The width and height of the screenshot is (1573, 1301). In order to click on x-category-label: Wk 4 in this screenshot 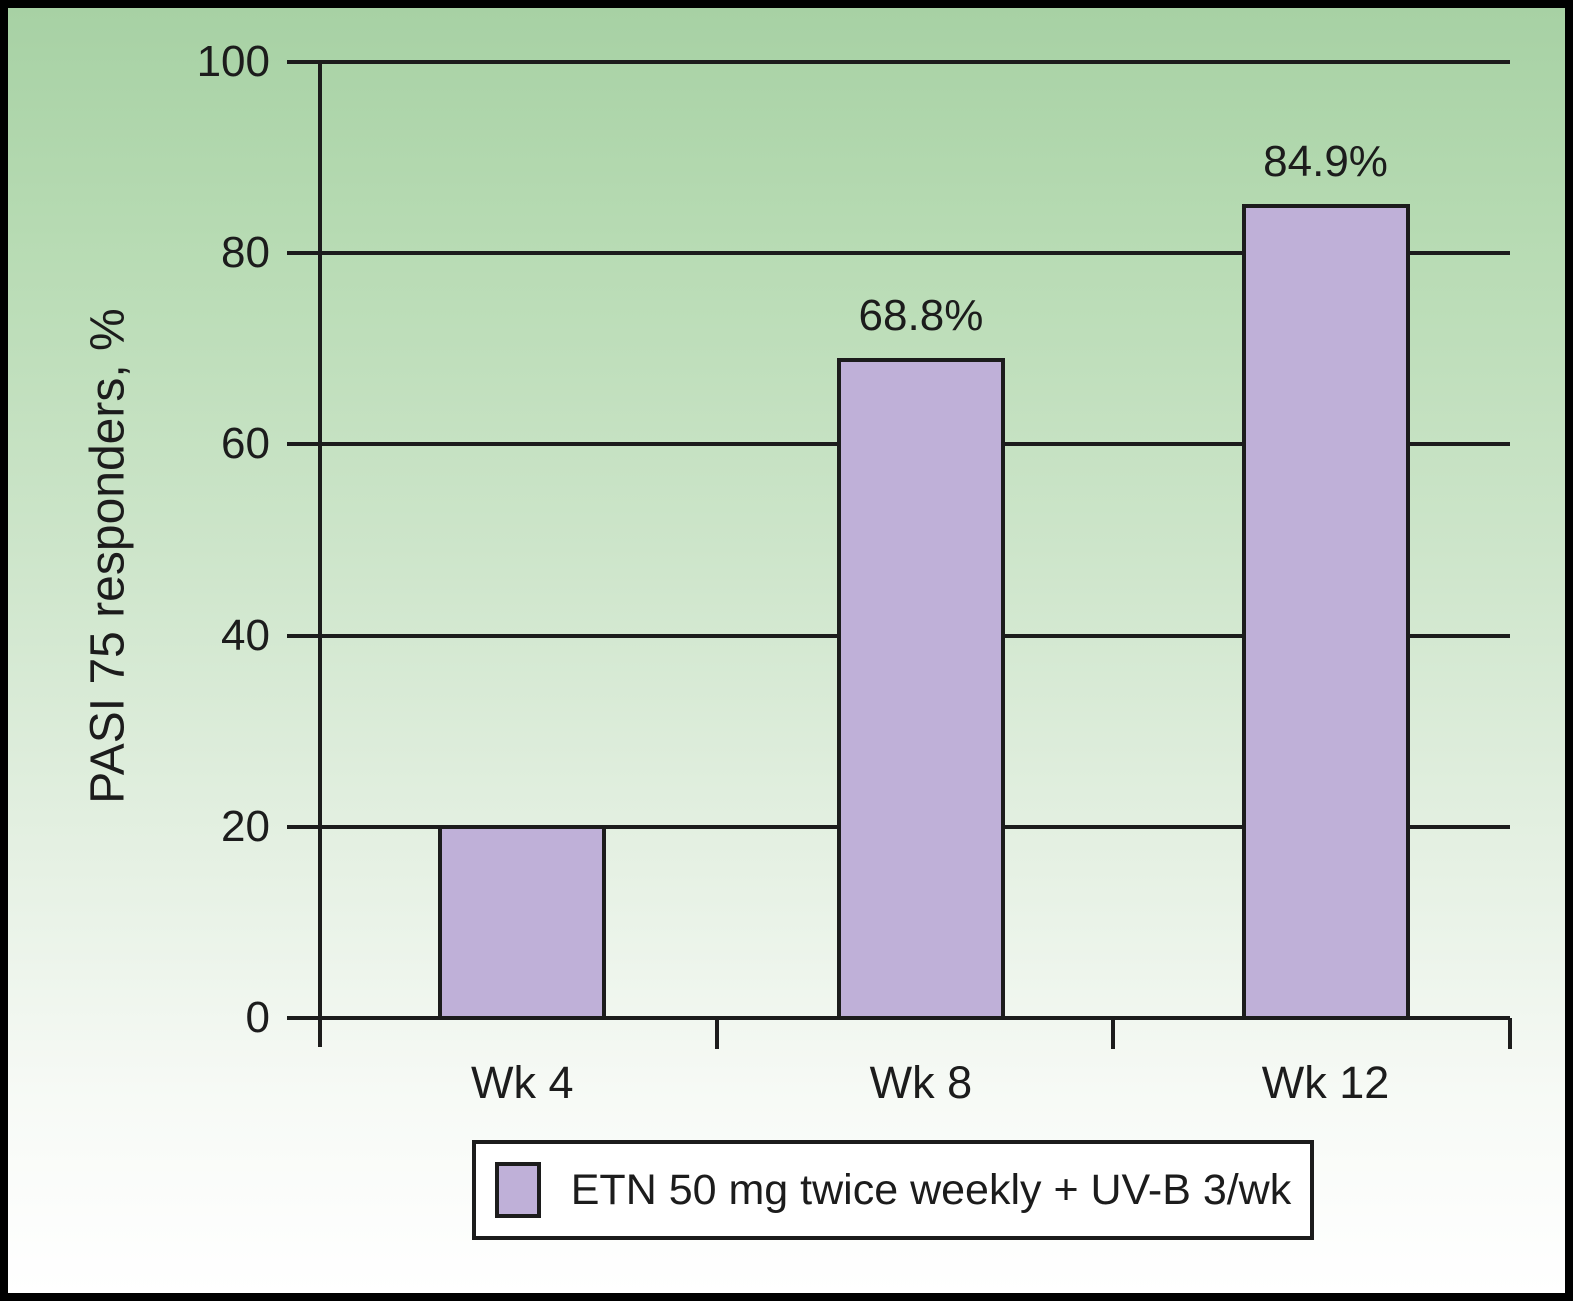, I will do `click(522, 1082)`.